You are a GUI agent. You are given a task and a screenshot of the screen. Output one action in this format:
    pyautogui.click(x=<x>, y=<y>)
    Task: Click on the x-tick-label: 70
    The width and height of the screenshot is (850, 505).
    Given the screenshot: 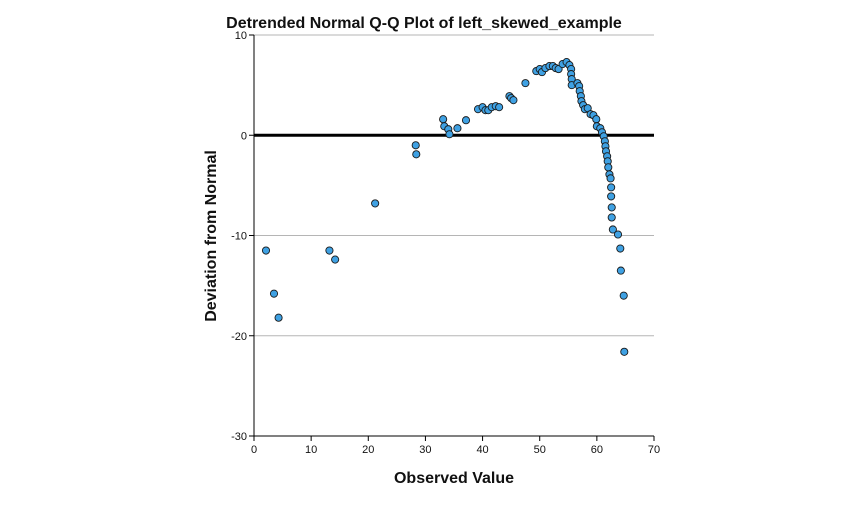 What is the action you would take?
    pyautogui.click(x=654, y=450)
    